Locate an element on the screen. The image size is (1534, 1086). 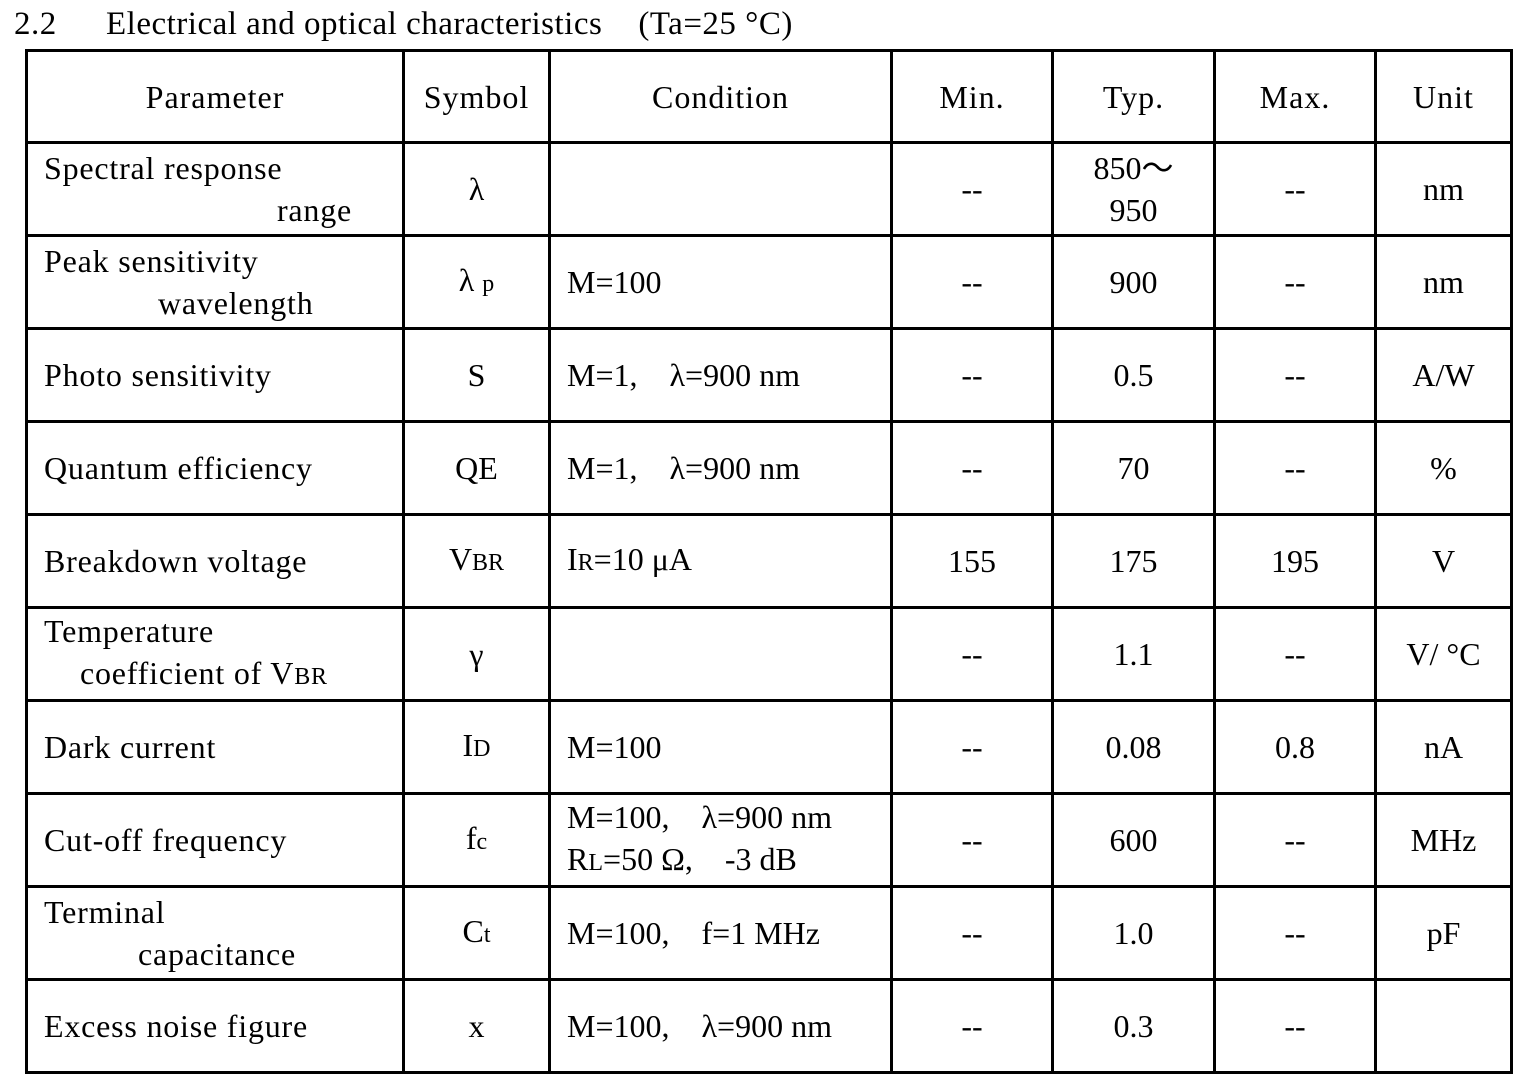
table-row: Dark current ID M=100 -- 0.08 0.8 nA is located at coordinates (769, 747).